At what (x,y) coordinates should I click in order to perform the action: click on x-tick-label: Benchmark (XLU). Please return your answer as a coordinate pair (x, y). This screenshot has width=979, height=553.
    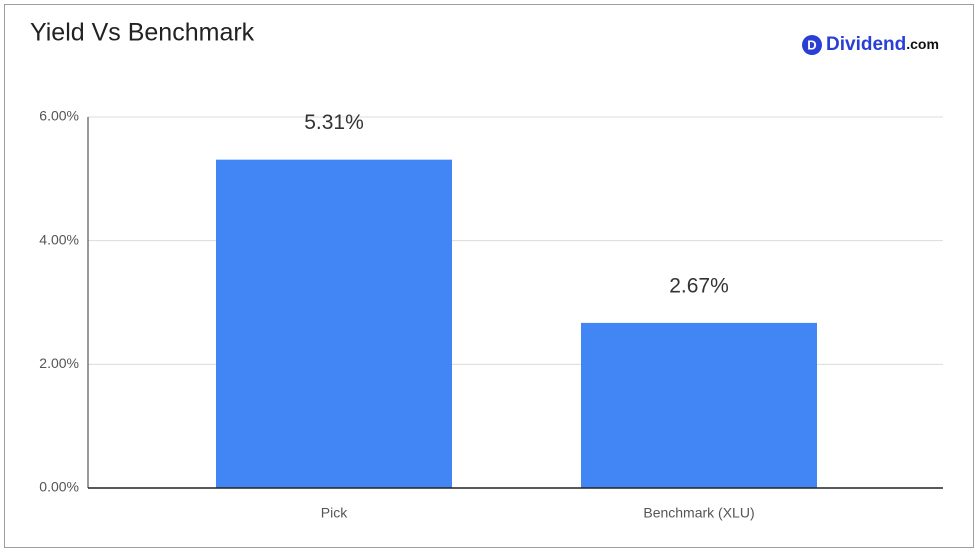
    Looking at the image, I should click on (698, 513).